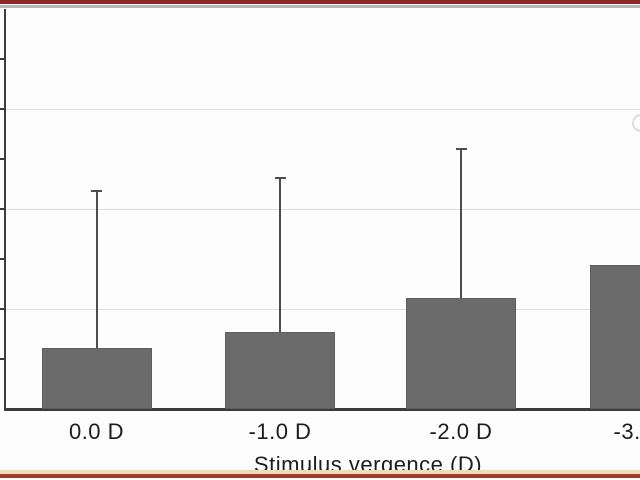  Describe the element at coordinates (320, 472) in the screenshot. I see `bottom-border-rule` at that location.